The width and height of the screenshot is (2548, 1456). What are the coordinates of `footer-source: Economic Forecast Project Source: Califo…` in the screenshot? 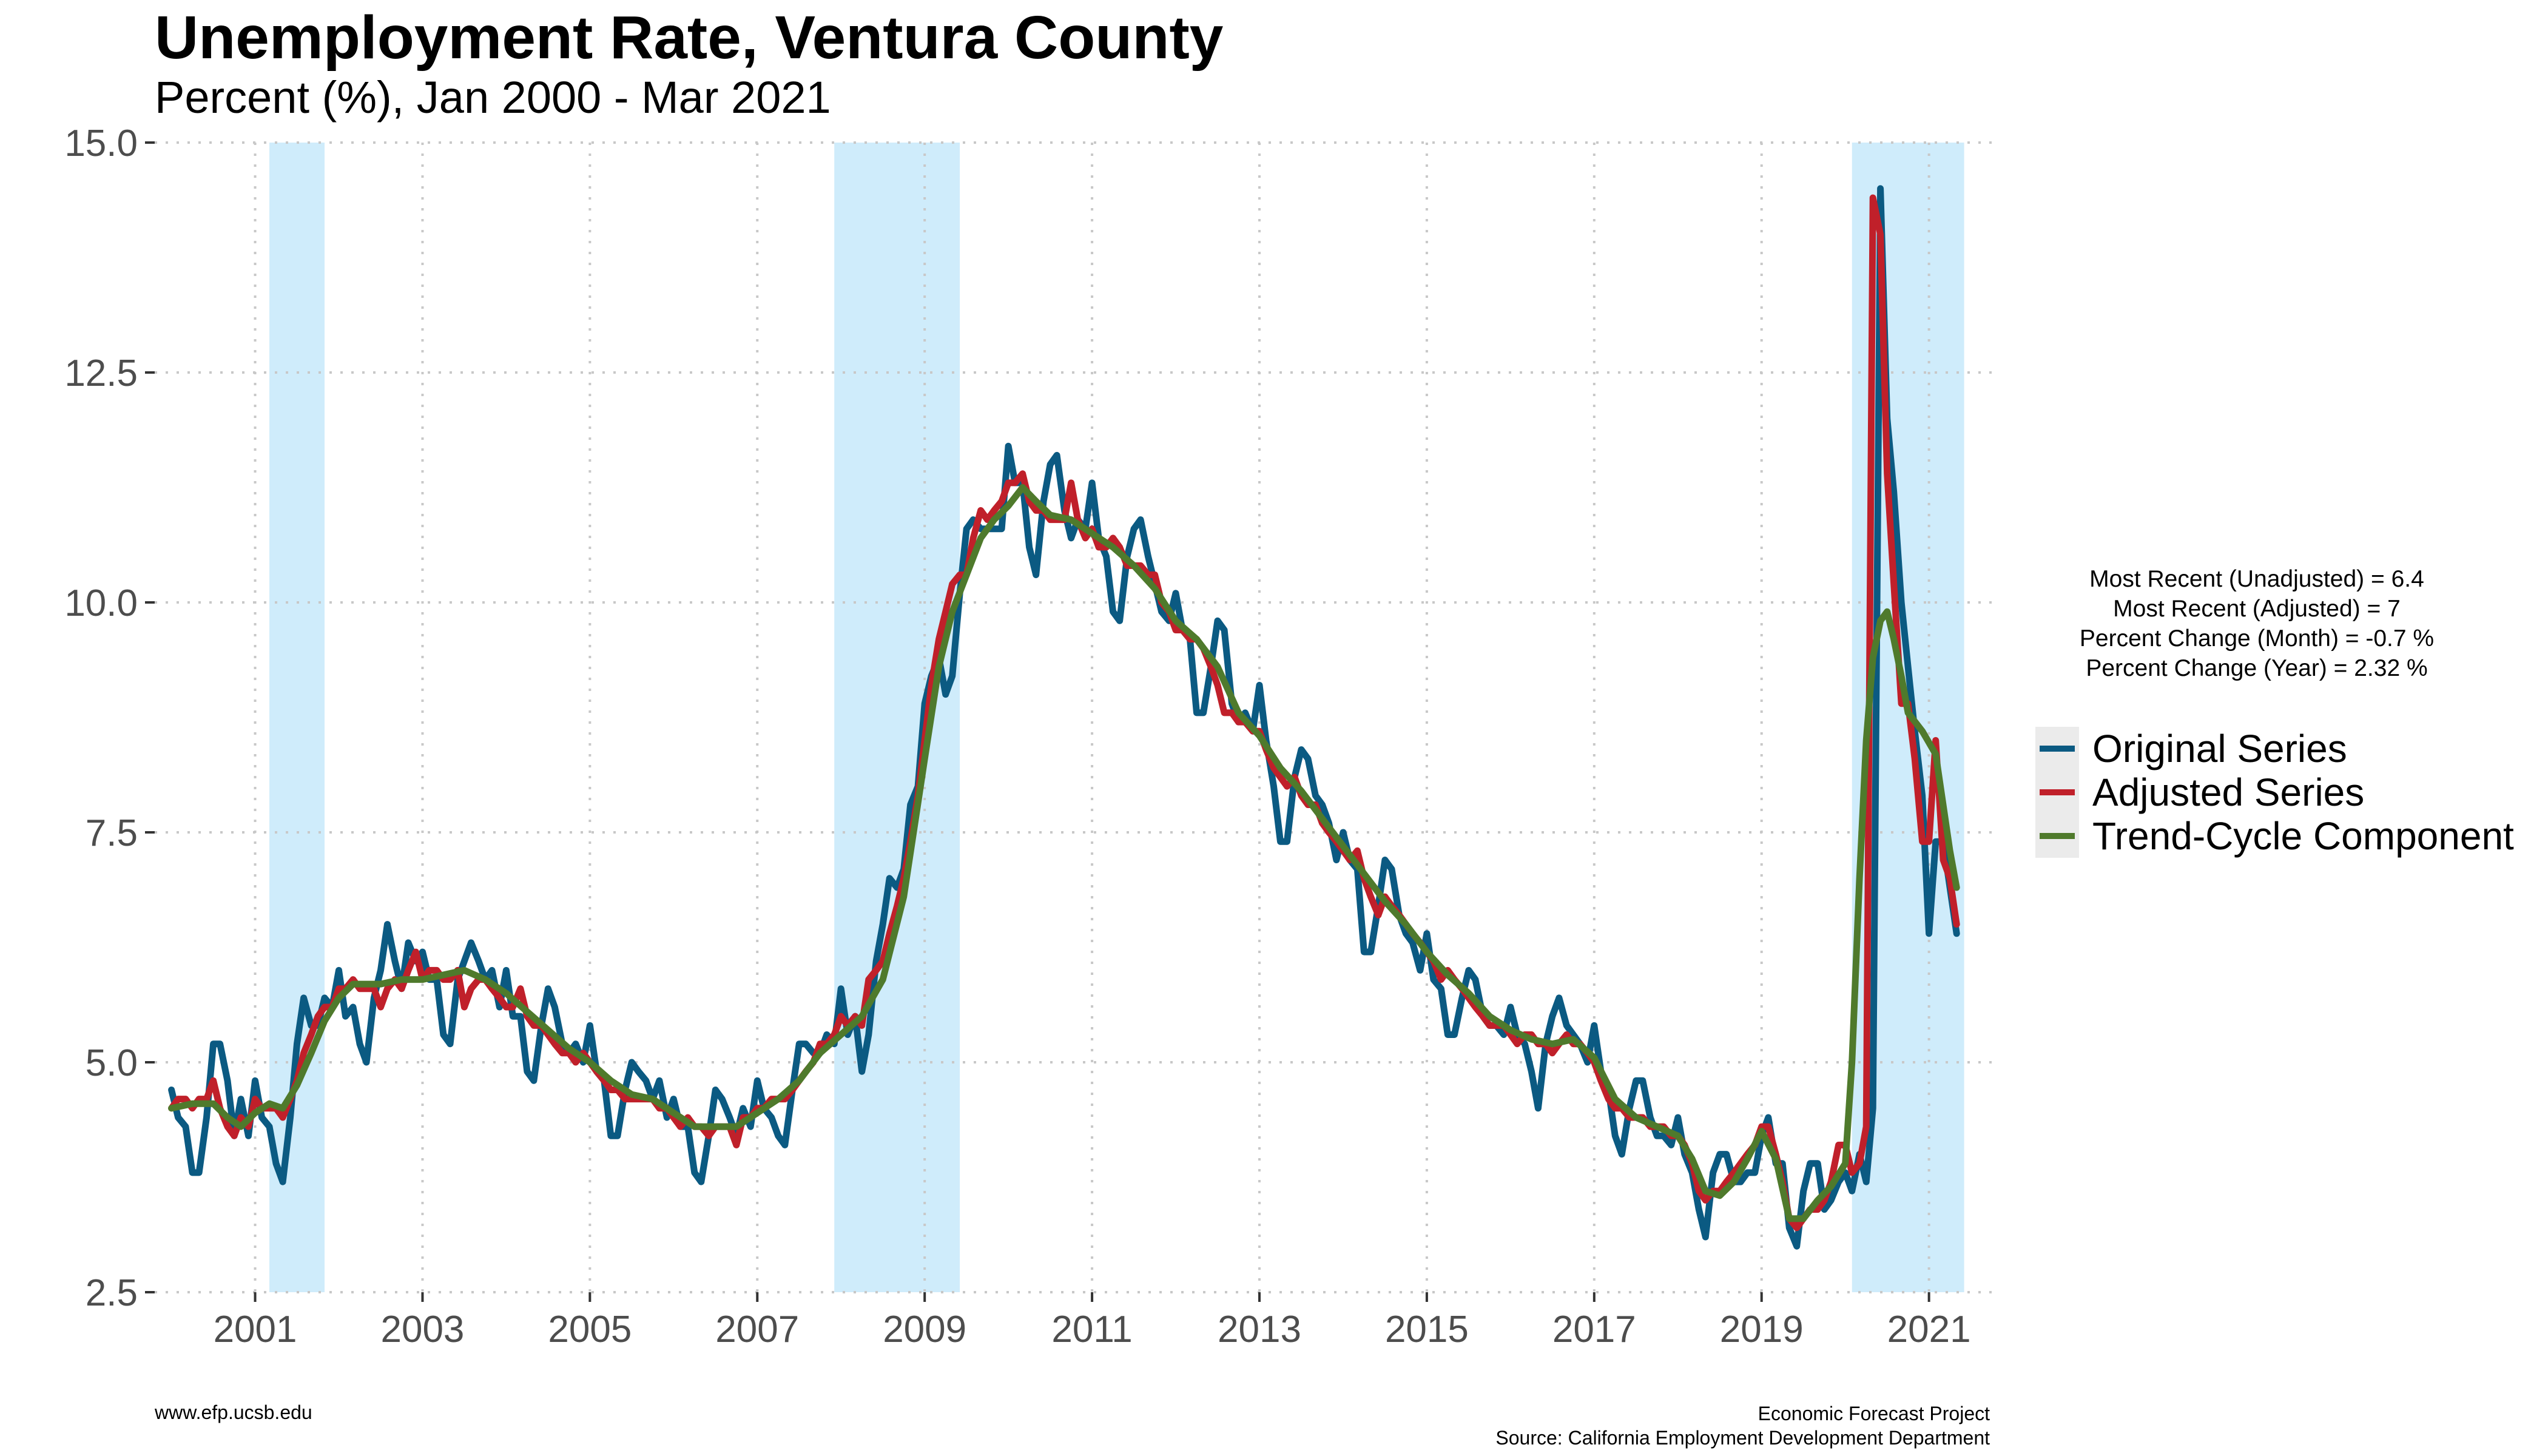 It's located at (1742, 1425).